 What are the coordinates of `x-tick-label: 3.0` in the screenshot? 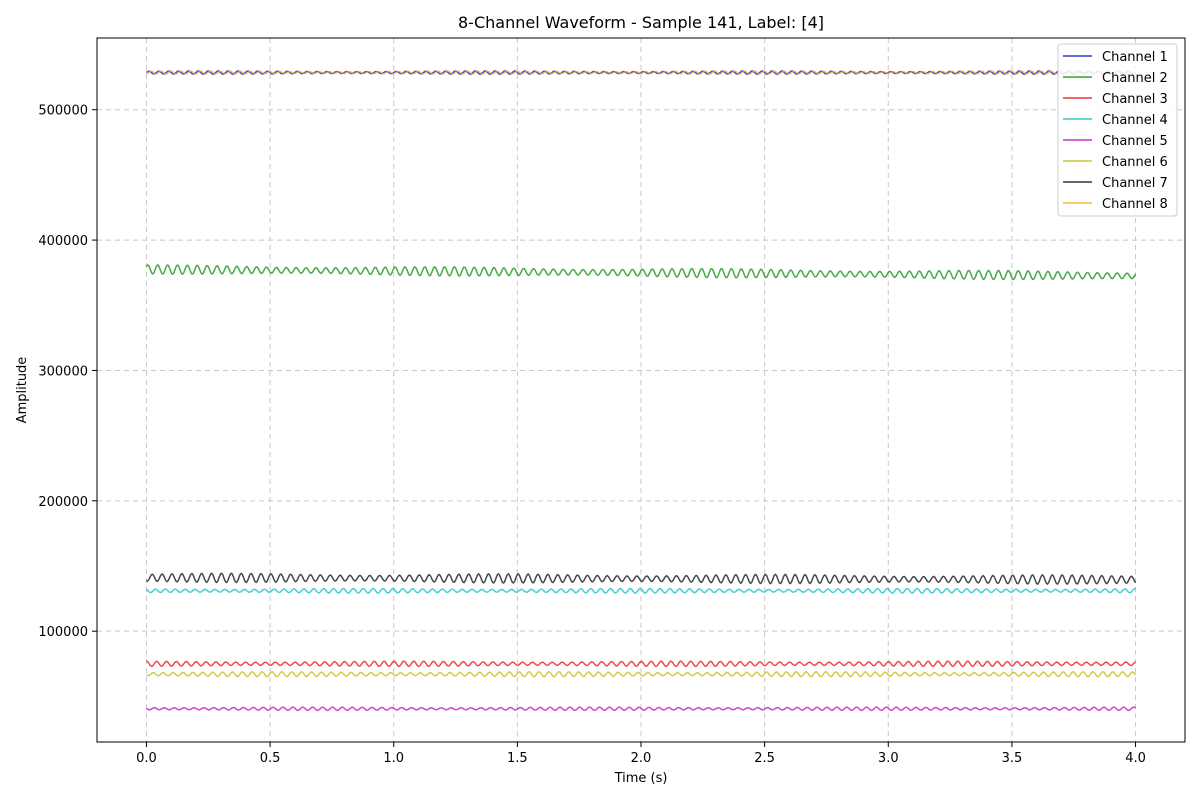 It's located at (888, 758).